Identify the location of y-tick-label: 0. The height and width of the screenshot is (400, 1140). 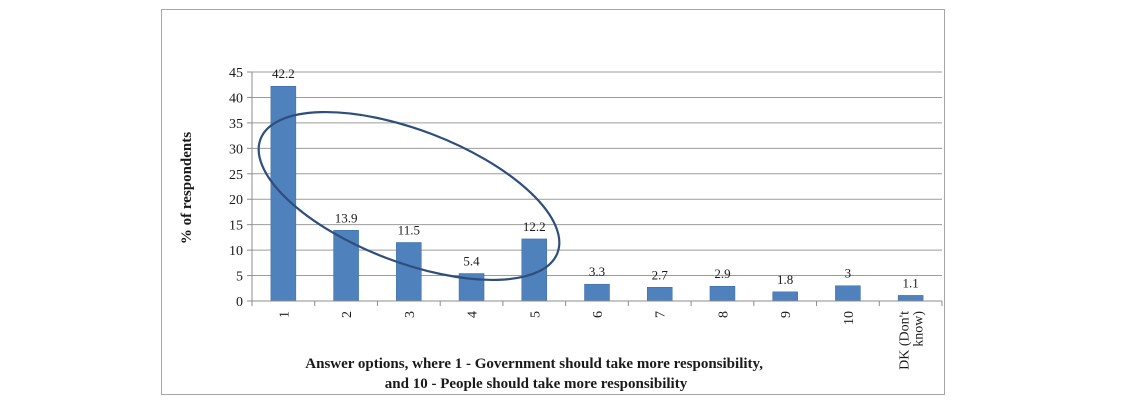
(239, 302).